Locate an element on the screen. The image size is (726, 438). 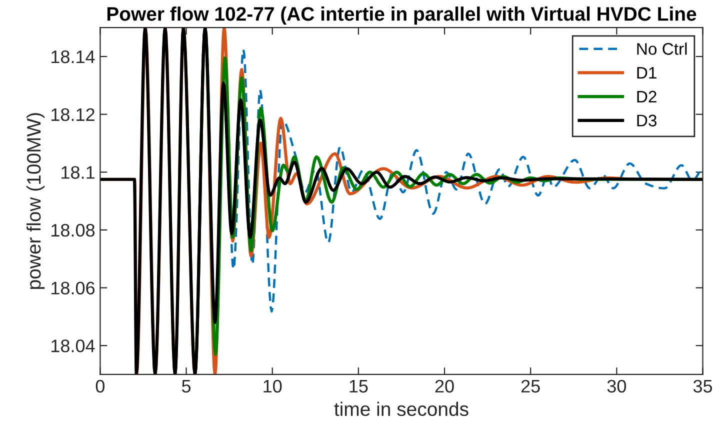
x-tick-label: 10 is located at coordinates (273, 386).